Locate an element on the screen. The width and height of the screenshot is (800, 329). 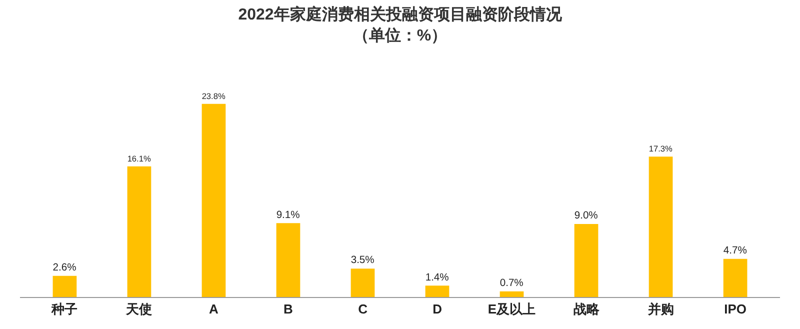
data-label: 9.1% is located at coordinates (288, 215).